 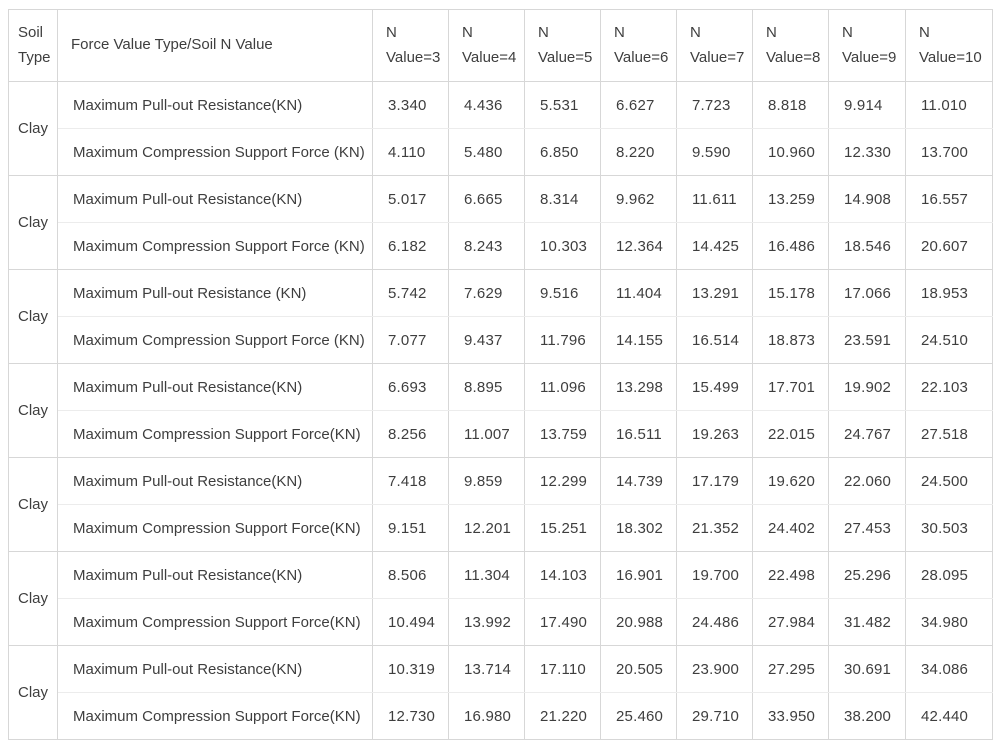 I want to click on value-cell: 8.818, so click(x=790, y=105).